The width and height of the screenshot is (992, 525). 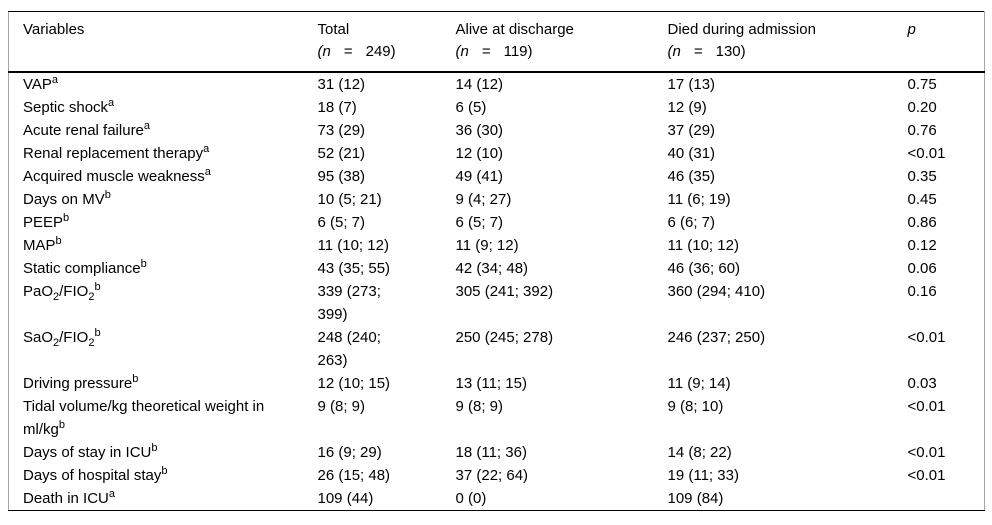 I want to click on cell-alive-at-discharge: 36 (30), so click(x=479, y=130).